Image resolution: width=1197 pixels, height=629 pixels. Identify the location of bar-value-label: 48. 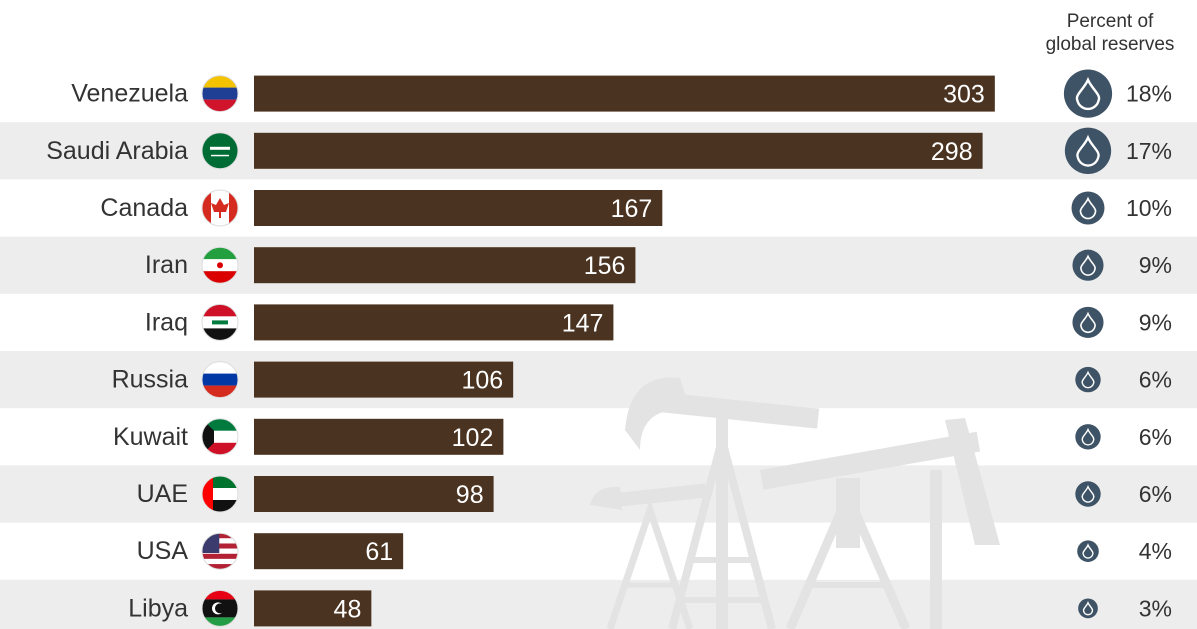
(348, 609).